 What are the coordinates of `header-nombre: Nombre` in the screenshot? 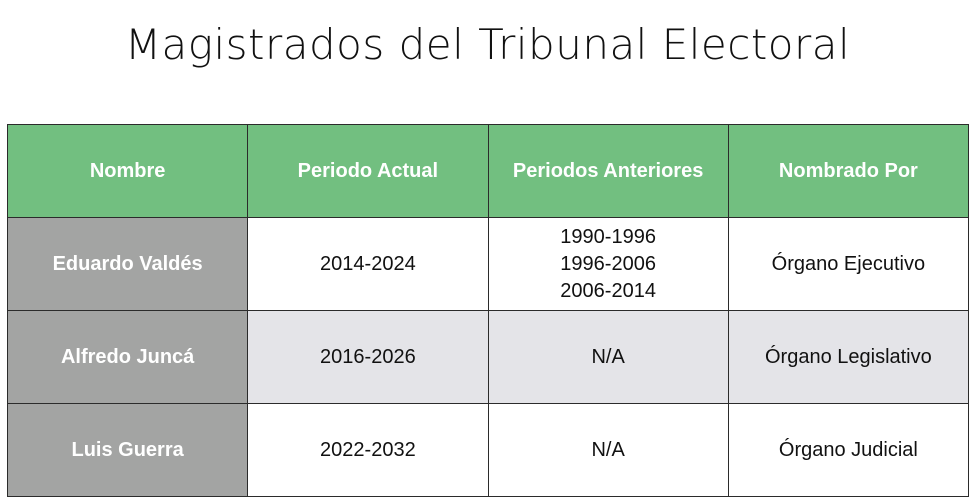 It's located at (127, 171).